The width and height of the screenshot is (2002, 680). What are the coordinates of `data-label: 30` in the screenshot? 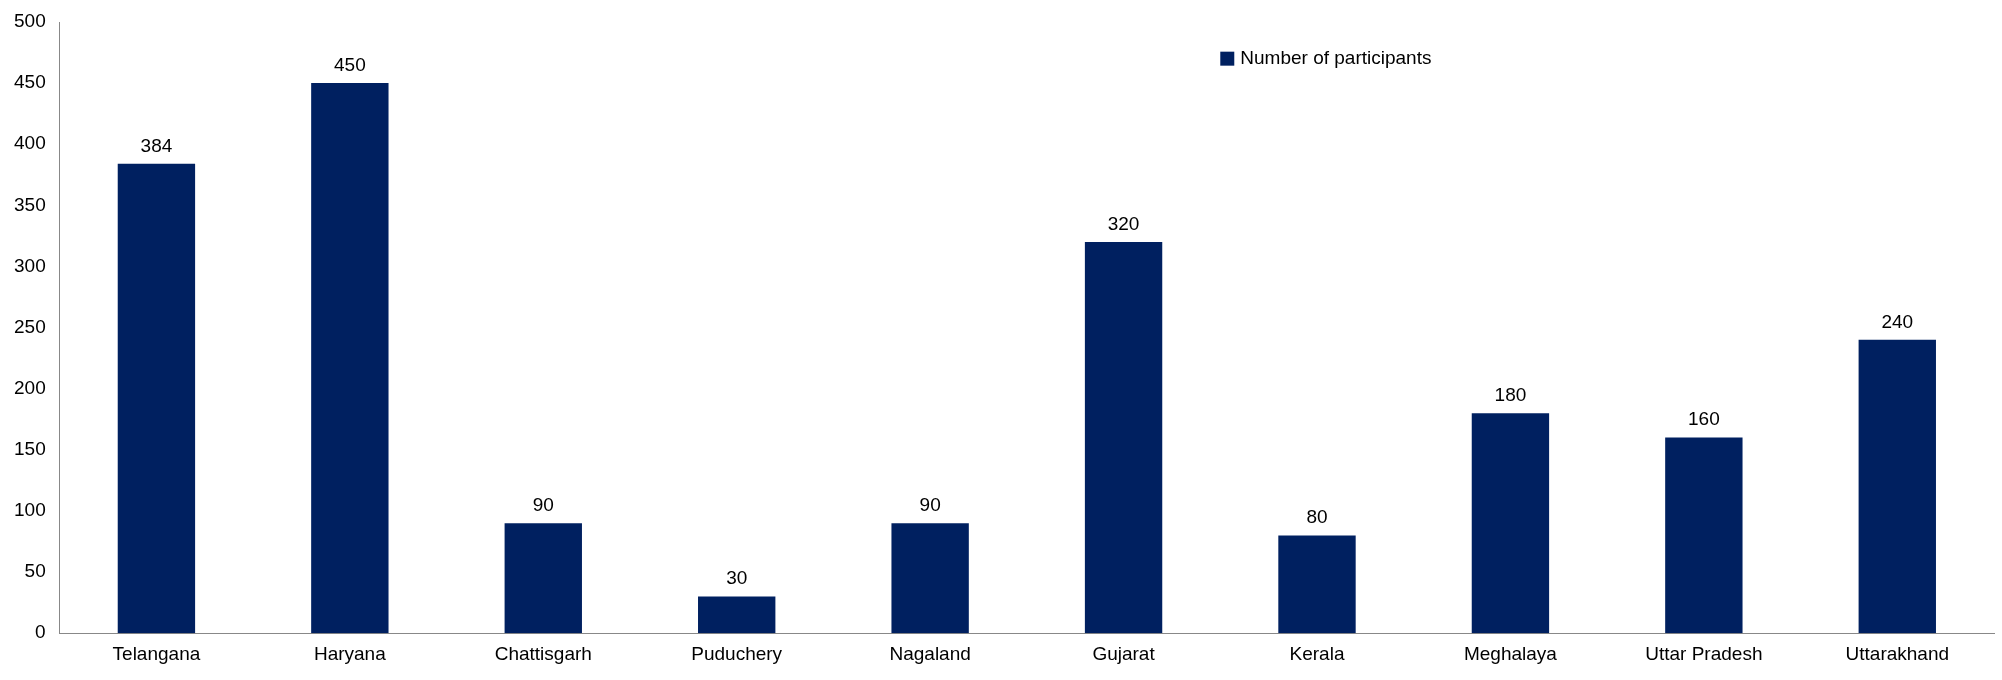 It's located at (737, 578).